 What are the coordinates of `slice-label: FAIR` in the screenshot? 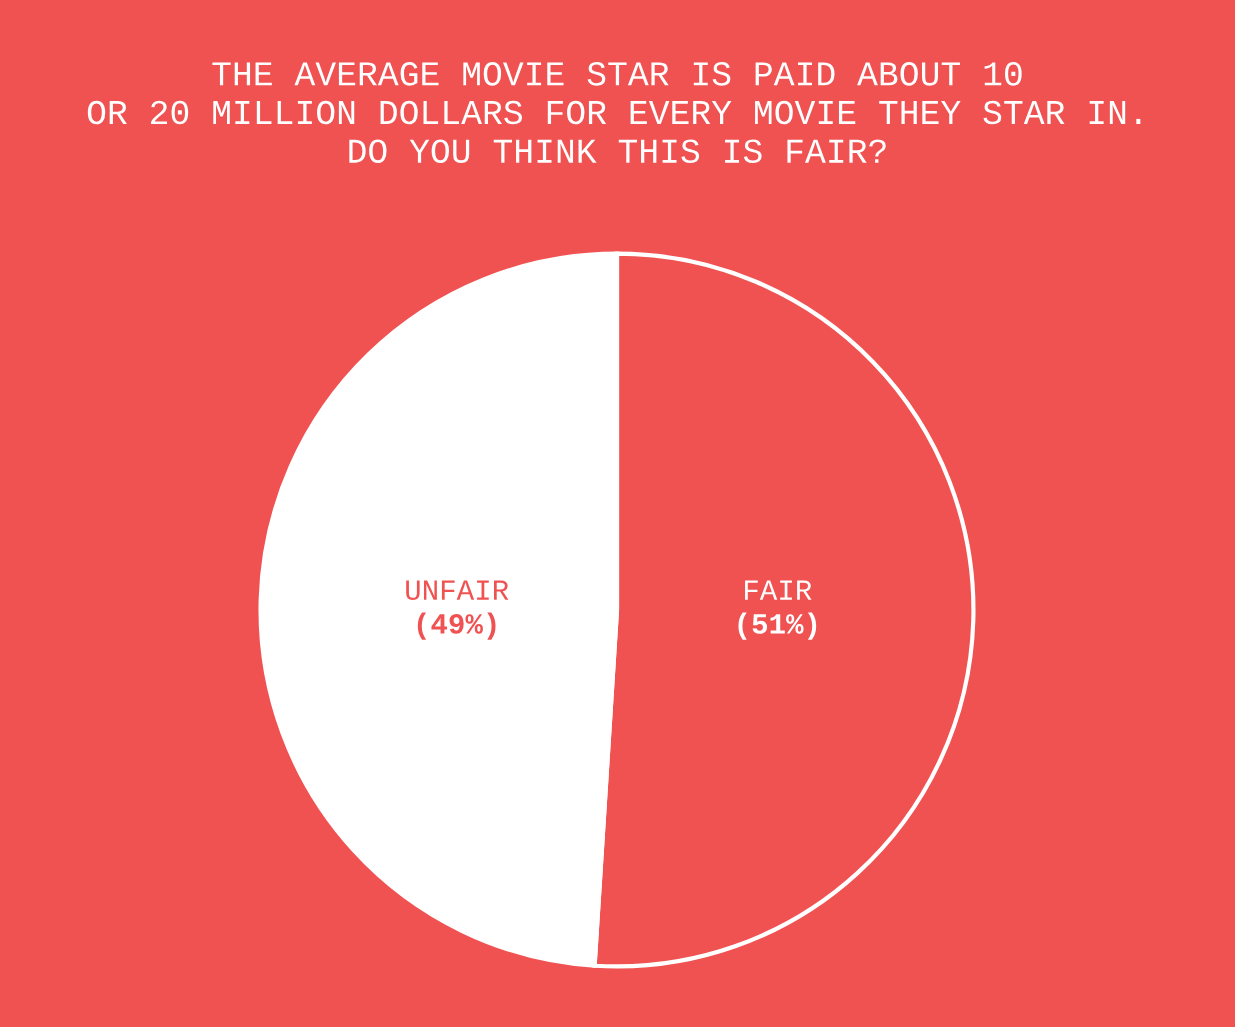 It's located at (778, 590).